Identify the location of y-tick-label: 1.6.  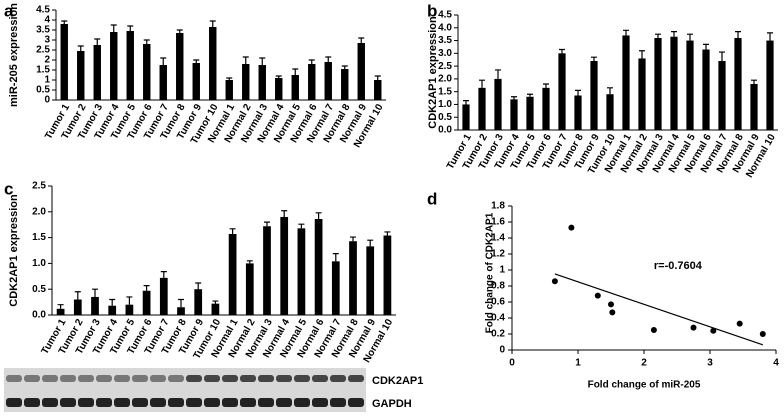
(498, 222).